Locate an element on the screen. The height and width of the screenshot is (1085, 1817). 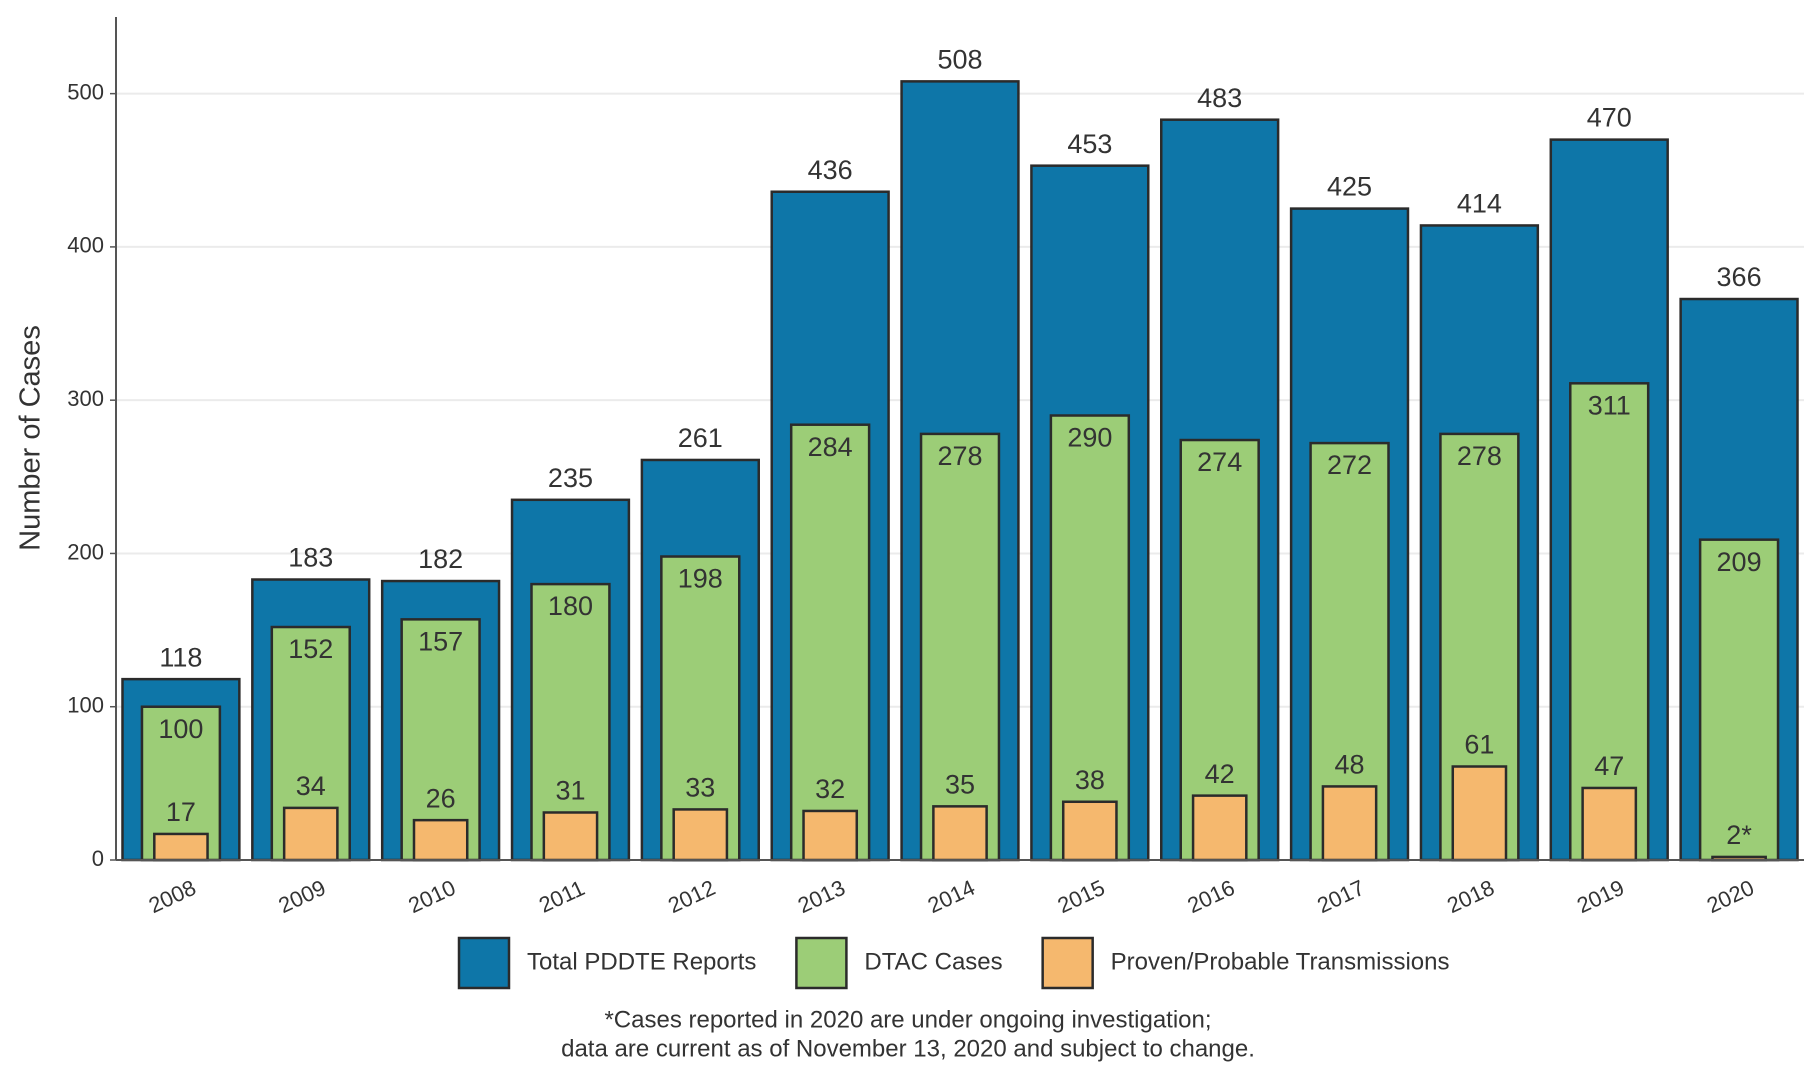
value-label: 183 is located at coordinates (310, 558).